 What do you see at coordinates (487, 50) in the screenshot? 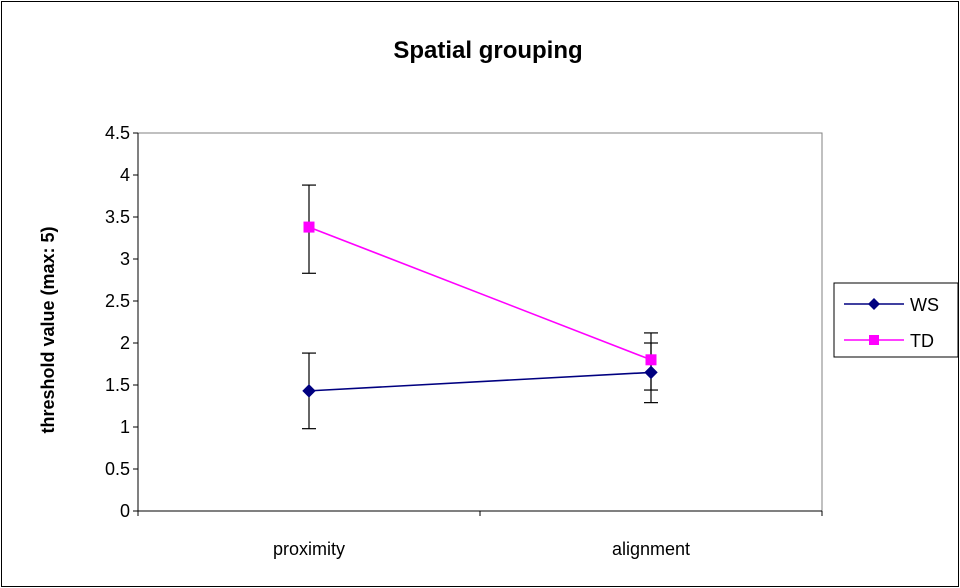
I see `chart-title: Spatial grouping` at bounding box center [487, 50].